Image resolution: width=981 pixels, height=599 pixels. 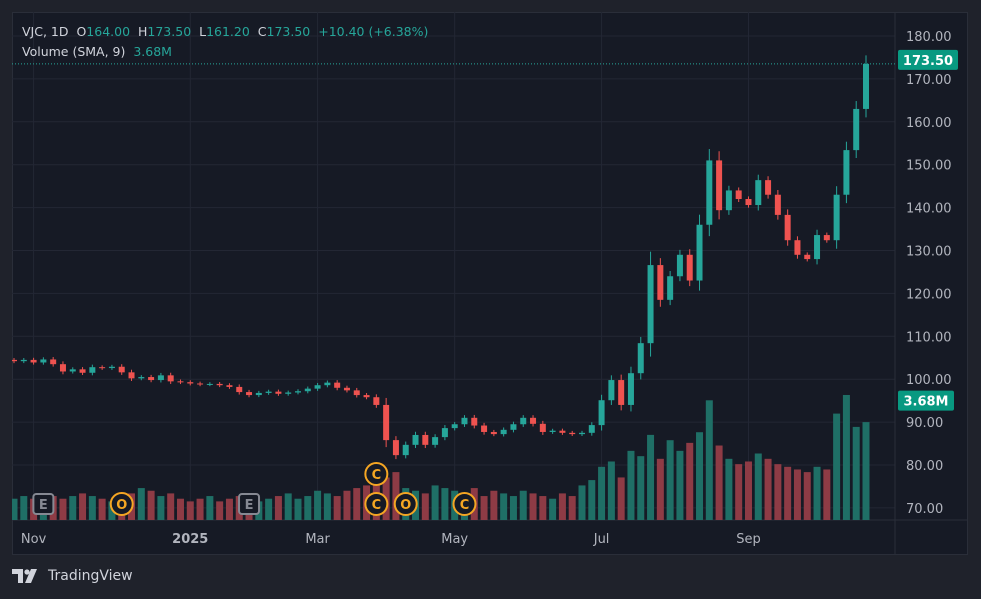 I want to click on event-marker-label: E, so click(x=249, y=505).